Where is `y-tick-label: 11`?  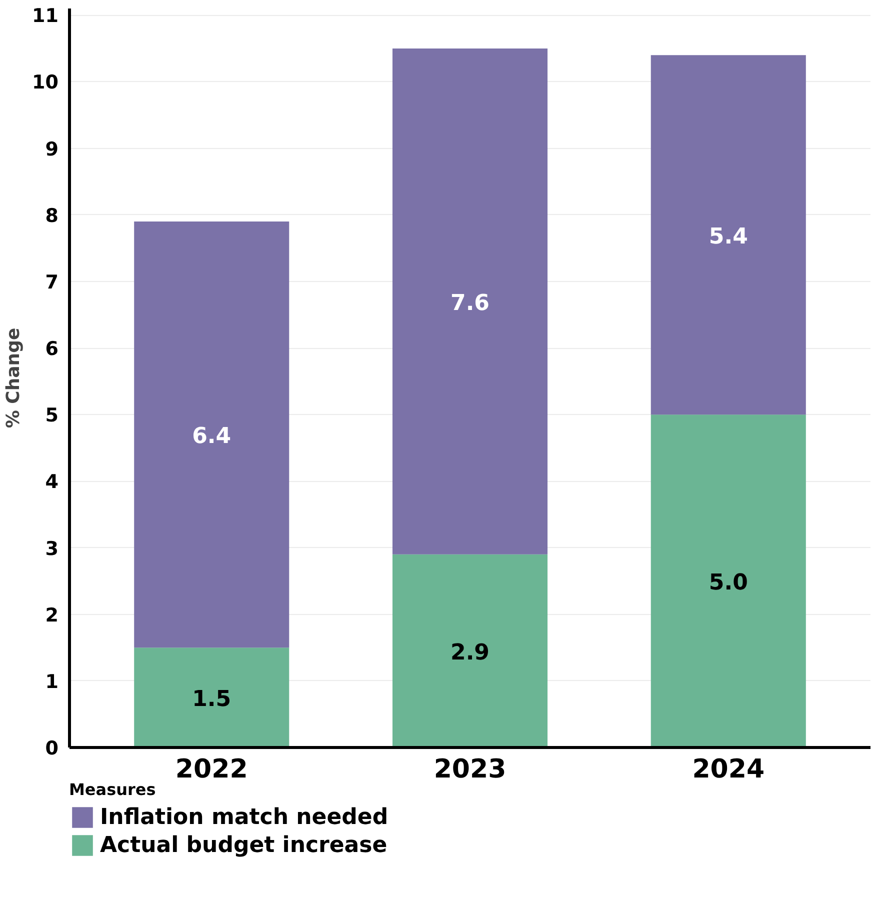
y-tick-label: 11 is located at coordinates (45, 16).